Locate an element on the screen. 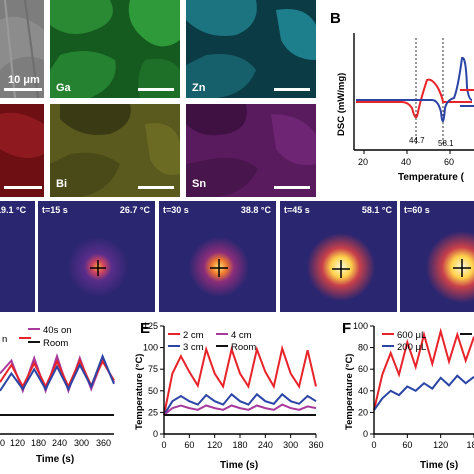 Image resolution: width=474 pixels, height=474 pixels. ir-time-2: t=30 s is located at coordinates (176, 210).